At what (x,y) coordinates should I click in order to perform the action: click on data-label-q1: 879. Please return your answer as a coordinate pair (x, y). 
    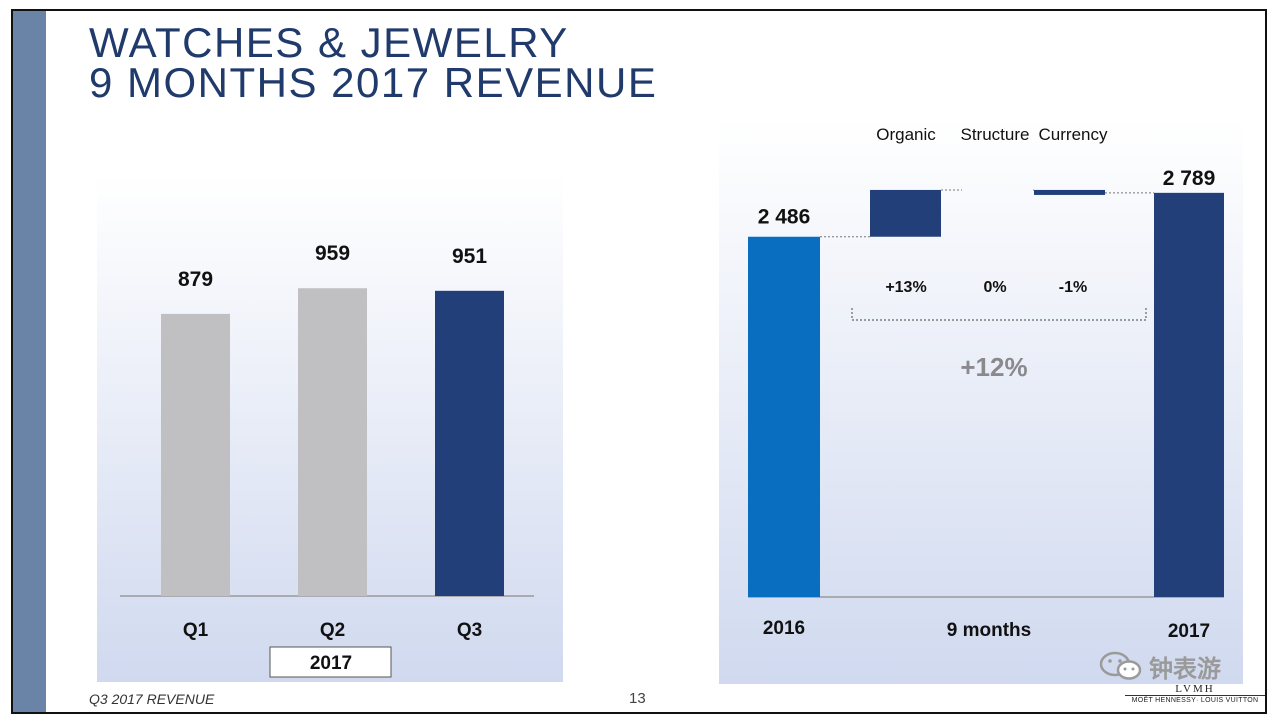
    Looking at the image, I should click on (195, 279).